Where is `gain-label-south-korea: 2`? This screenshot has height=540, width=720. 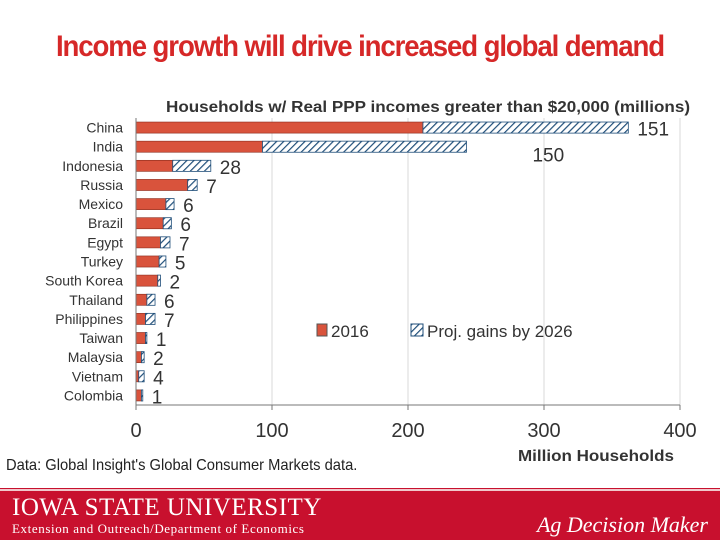 gain-label-south-korea: 2 is located at coordinates (174, 283).